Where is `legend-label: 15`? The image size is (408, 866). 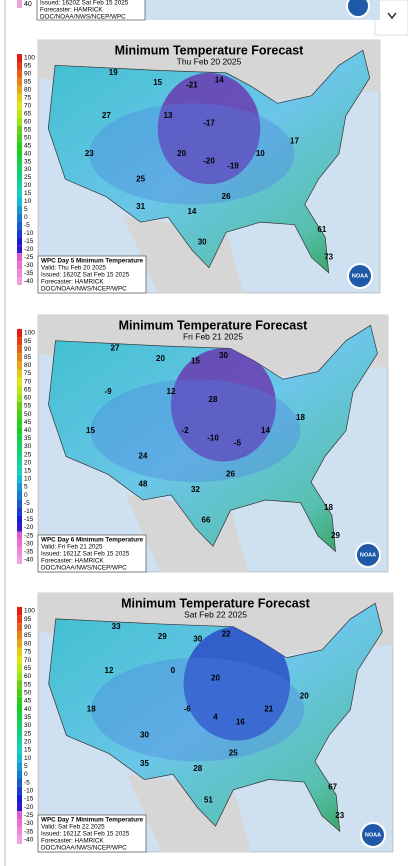 legend-label: 15 is located at coordinates (28, 193).